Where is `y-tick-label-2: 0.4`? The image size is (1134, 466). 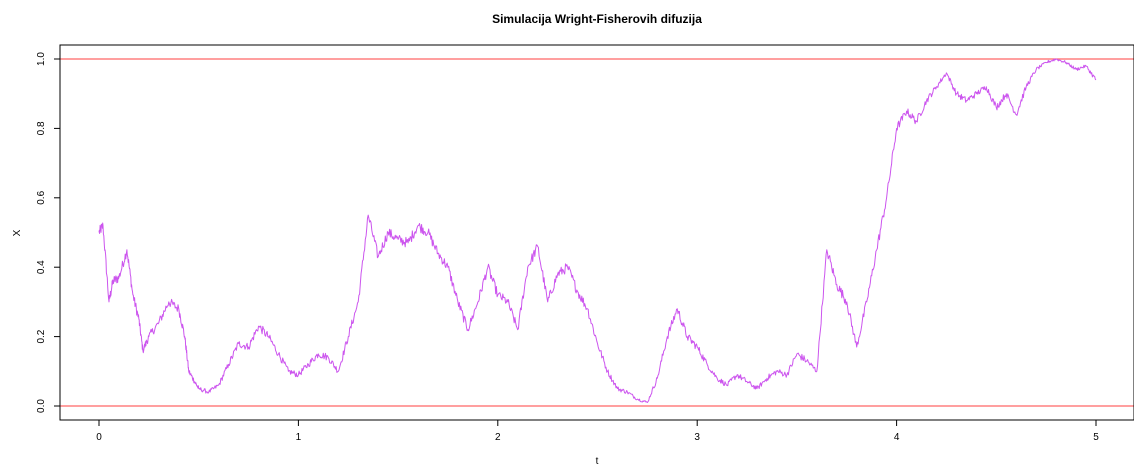
y-tick-label-2: 0.4 is located at coordinates (41, 267).